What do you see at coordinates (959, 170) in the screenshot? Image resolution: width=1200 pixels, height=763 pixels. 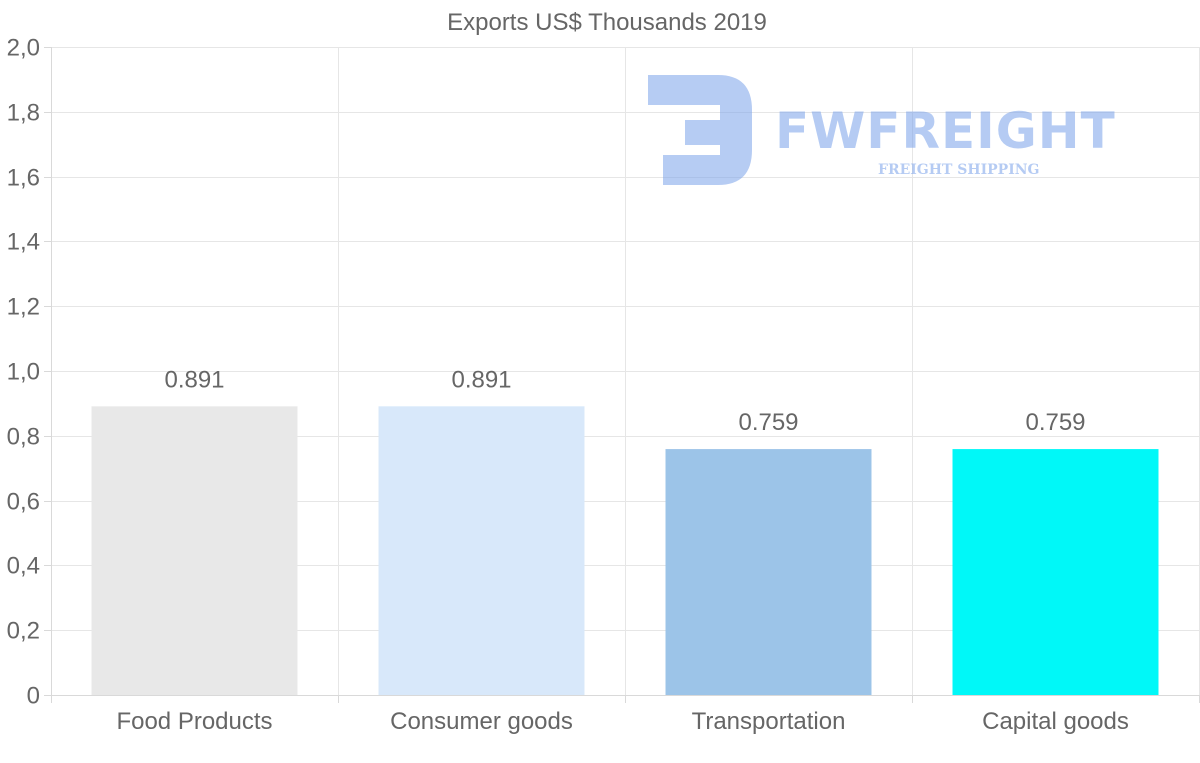 I see `watermark-tagline: FREIGHT SHIPPING` at bounding box center [959, 170].